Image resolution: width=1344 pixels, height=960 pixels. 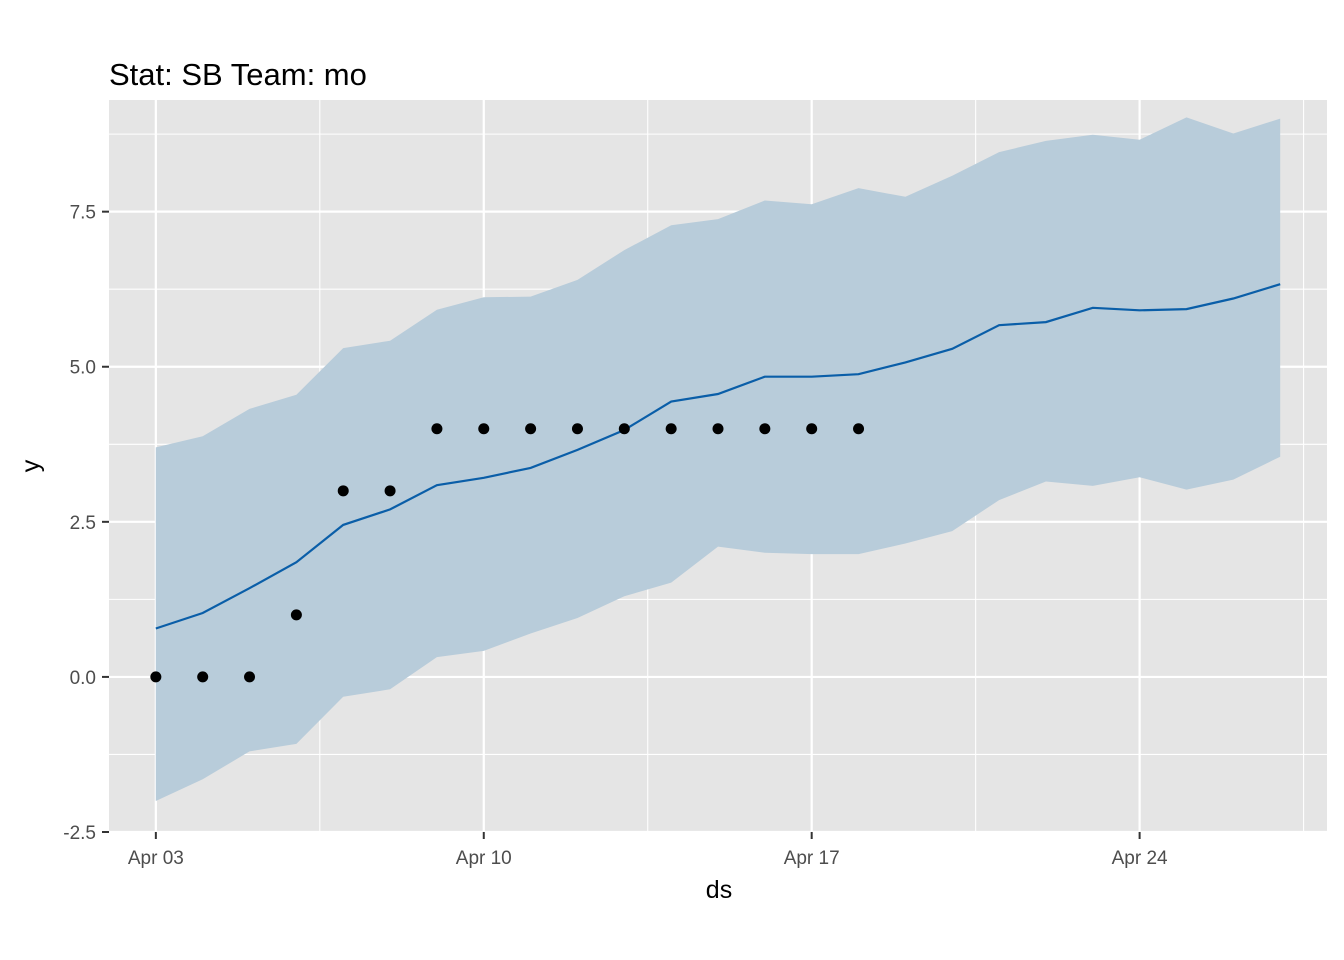 I want to click on chart-title: Stat: SB Team: mo, so click(x=238, y=74).